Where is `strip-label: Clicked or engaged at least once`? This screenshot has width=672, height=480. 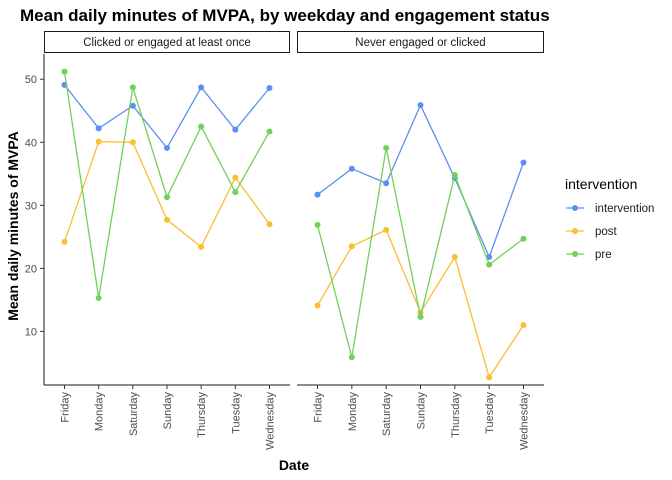 strip-label: Clicked or engaged at least once is located at coordinates (167, 43).